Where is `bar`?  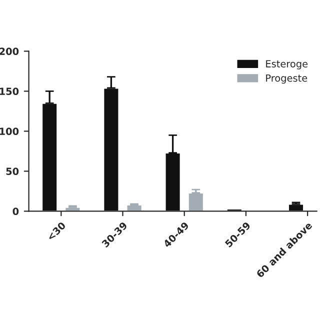 bar is located at coordinates (196, 202).